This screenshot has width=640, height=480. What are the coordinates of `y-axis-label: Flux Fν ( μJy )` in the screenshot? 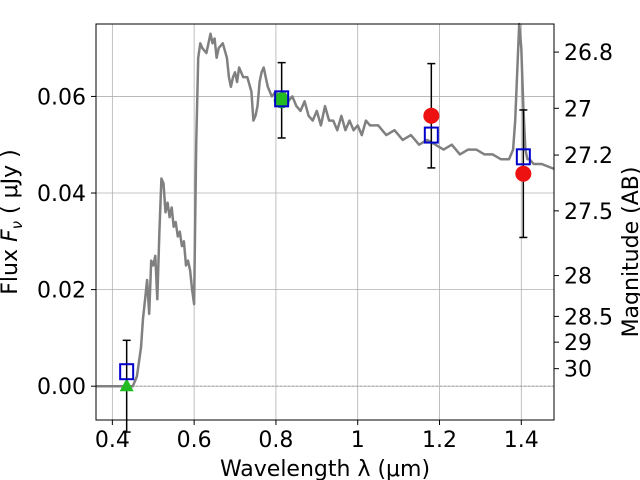 It's located at (13, 221).